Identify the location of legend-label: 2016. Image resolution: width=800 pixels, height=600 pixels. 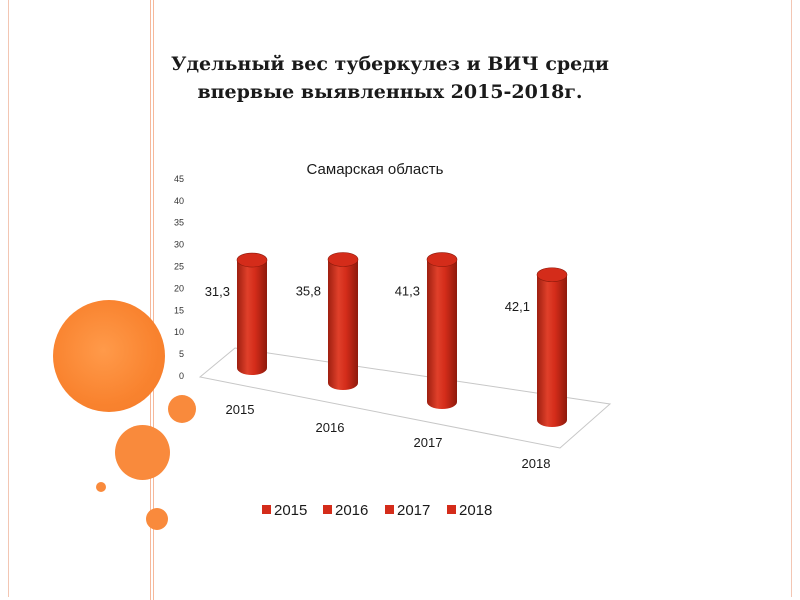
(351, 510).